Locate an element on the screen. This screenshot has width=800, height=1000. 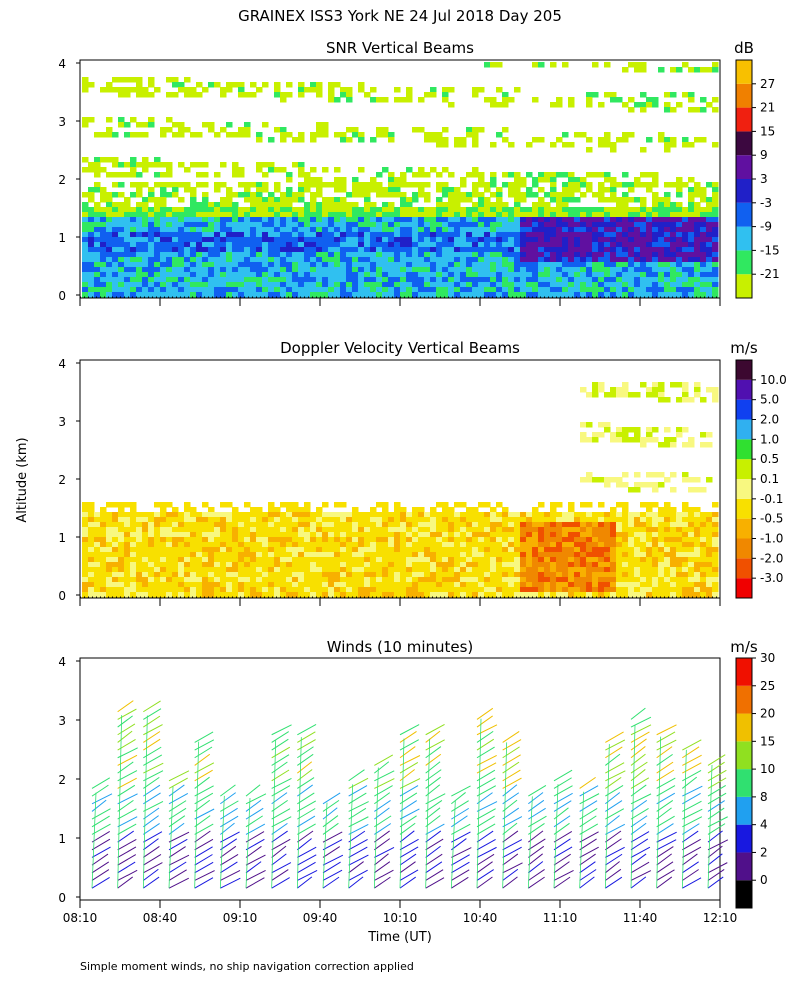
snr-colorbar-unit: dB is located at coordinates (744, 48).